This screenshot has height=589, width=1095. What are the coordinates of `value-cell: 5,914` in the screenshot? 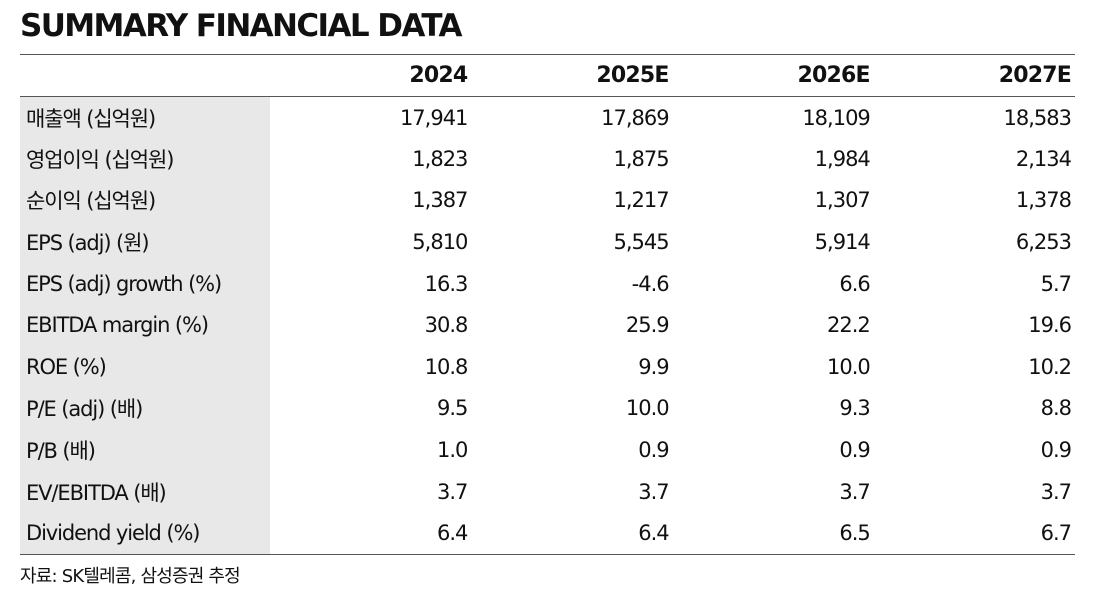 It's located at (842, 242).